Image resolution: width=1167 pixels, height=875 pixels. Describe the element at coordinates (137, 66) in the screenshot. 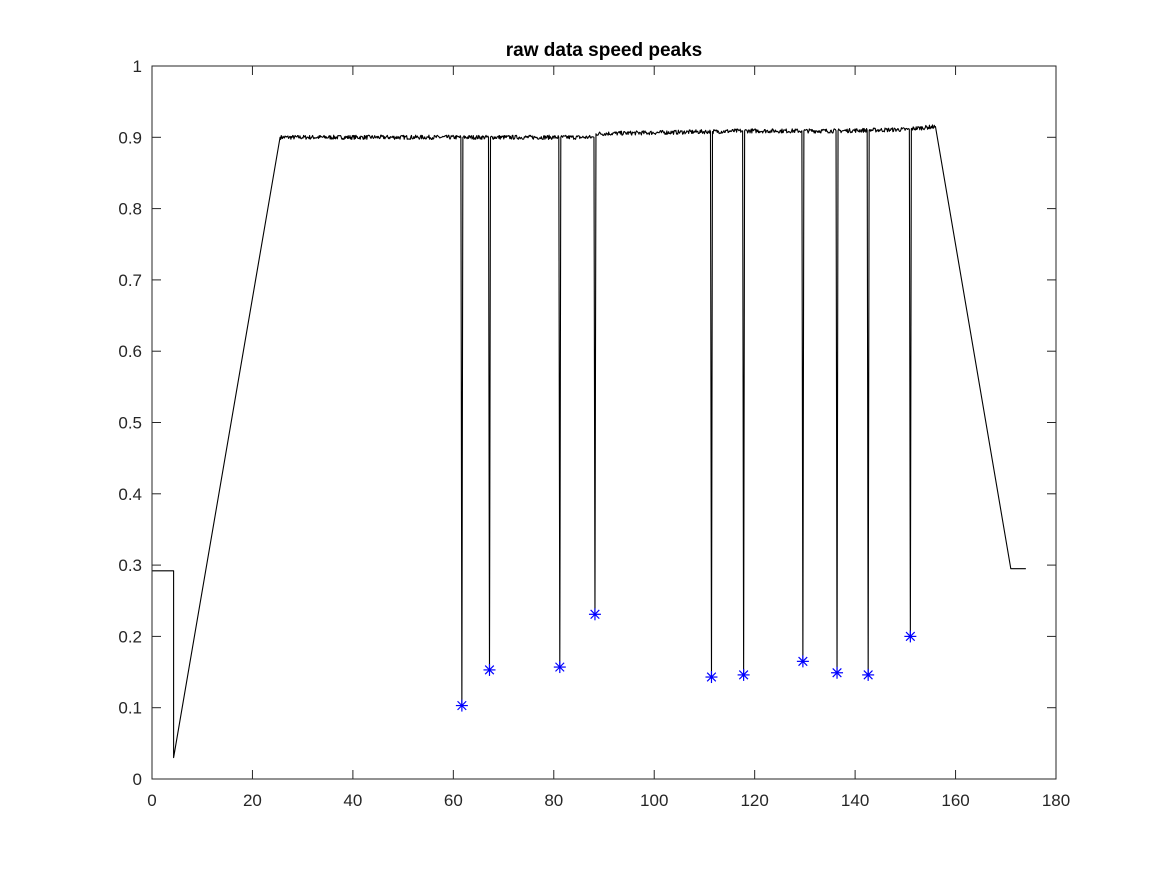

I see `y-tick-label: 1` at that location.